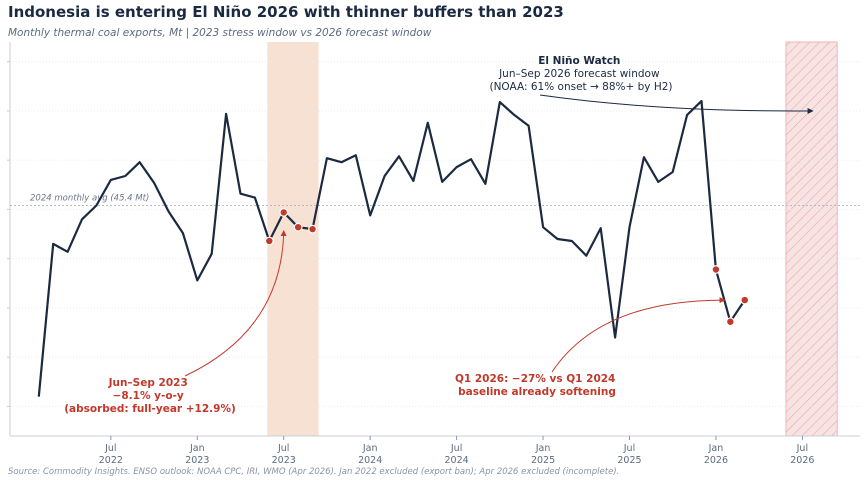 The image size is (864, 486). Describe the element at coordinates (150, 409) in the screenshot. I see `annotation-2023-line-3: (absorbed: full-year +12.9%)` at that location.